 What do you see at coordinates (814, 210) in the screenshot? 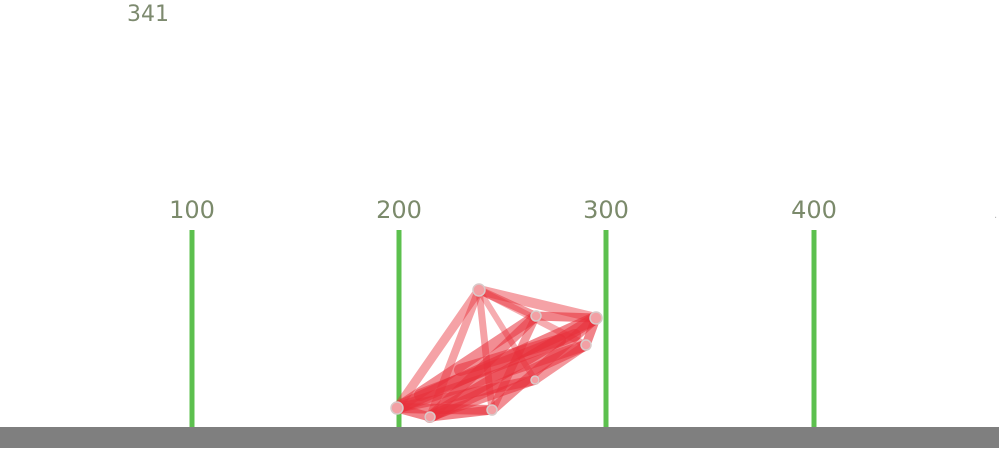
I see `distance-marker-label-400: 400` at bounding box center [814, 210].